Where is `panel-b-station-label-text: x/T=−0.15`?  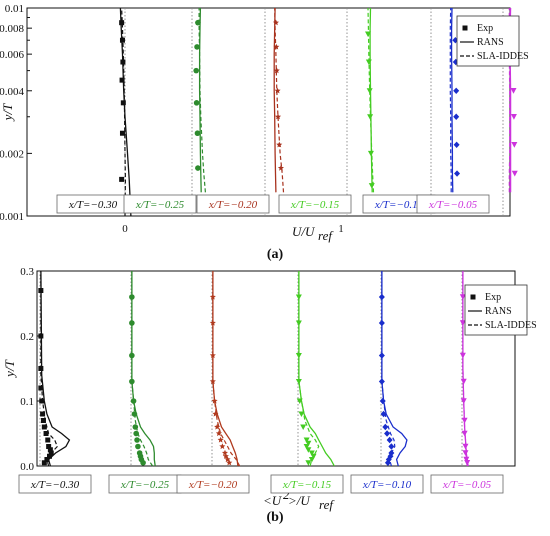
panel-b-station-label-text: x/T=−0.15 is located at coordinates (307, 485).